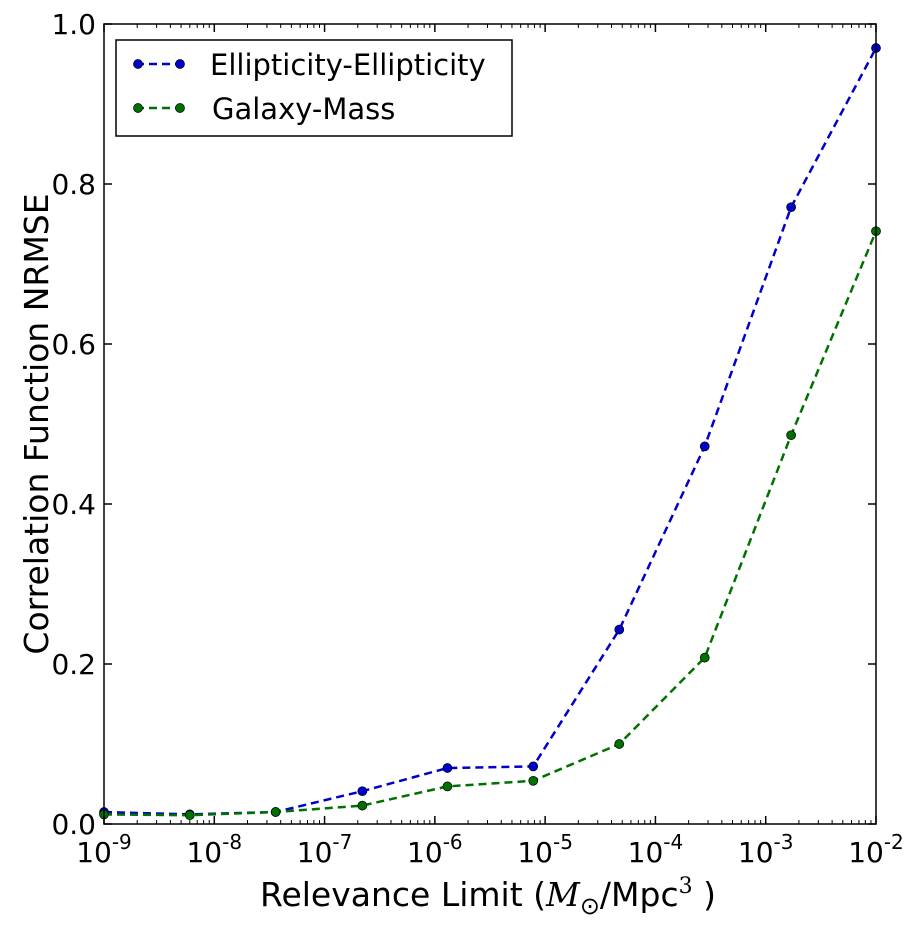  What do you see at coordinates (784, 842) in the screenshot?
I see `x-tick-label-exponent: -3` at bounding box center [784, 842].